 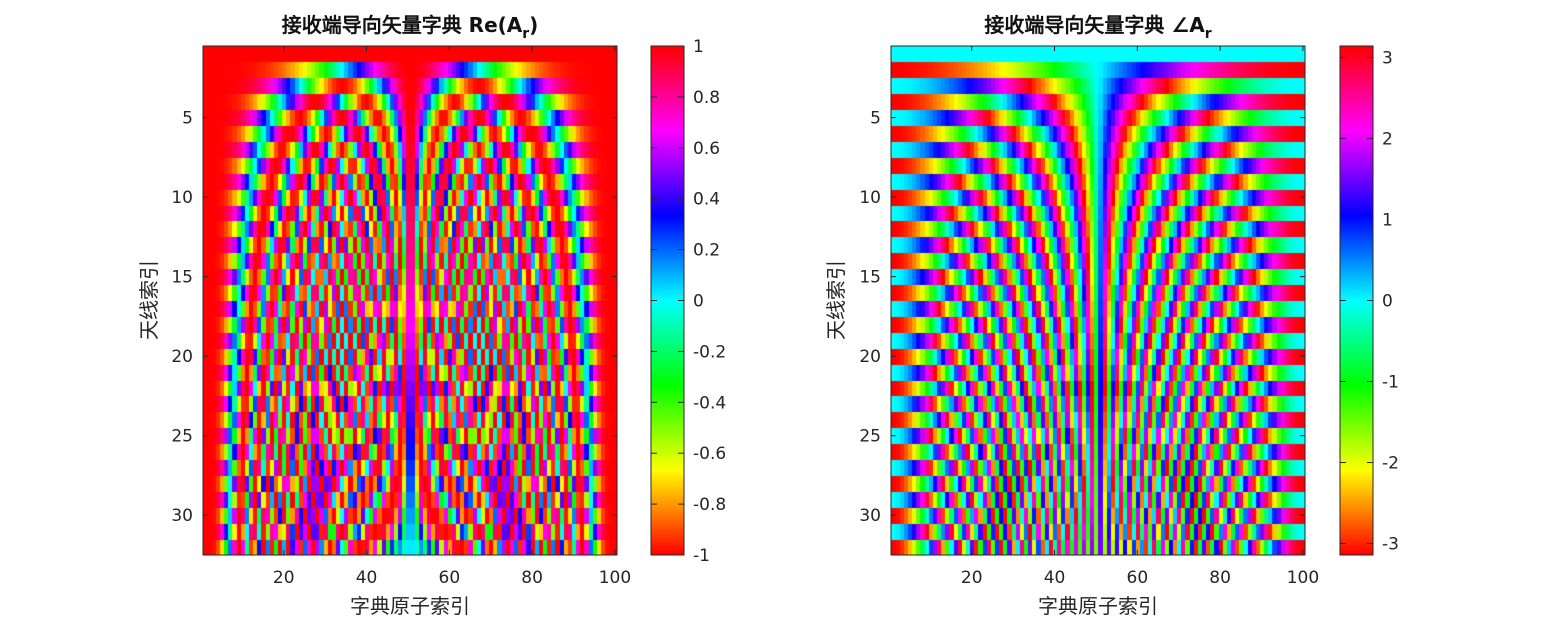 I want to click on colorbar-tick-label: 3, so click(x=1387, y=58).